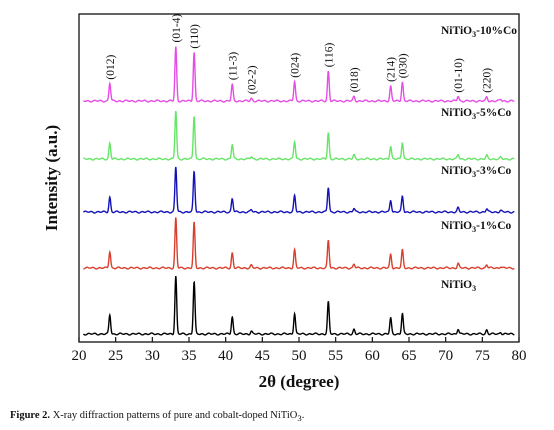  Describe the element at coordinates (195, 36) in the screenshot. I see `peak-label: (110)` at that location.